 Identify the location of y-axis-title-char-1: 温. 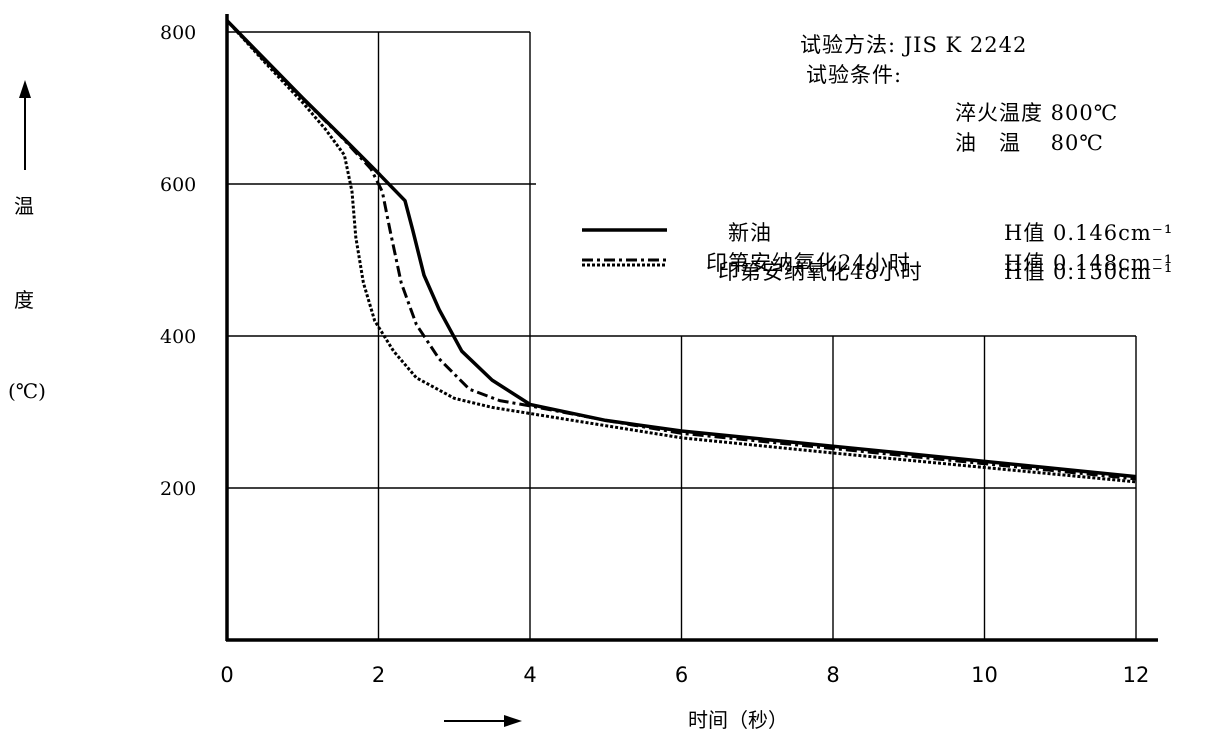
(24, 206).